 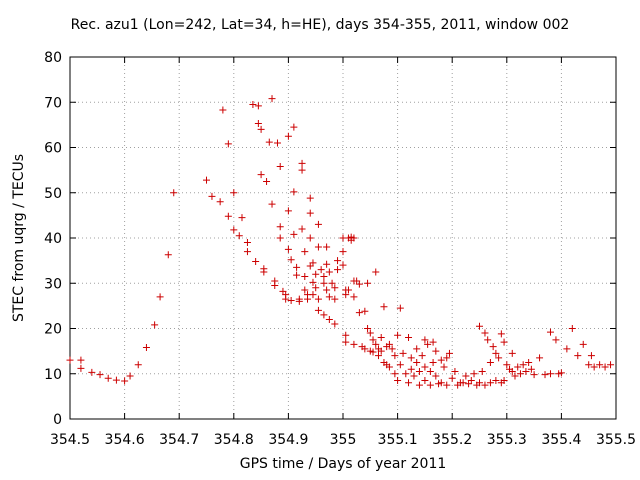 I want to click on x-tick-label: 354.9, so click(x=288, y=440).